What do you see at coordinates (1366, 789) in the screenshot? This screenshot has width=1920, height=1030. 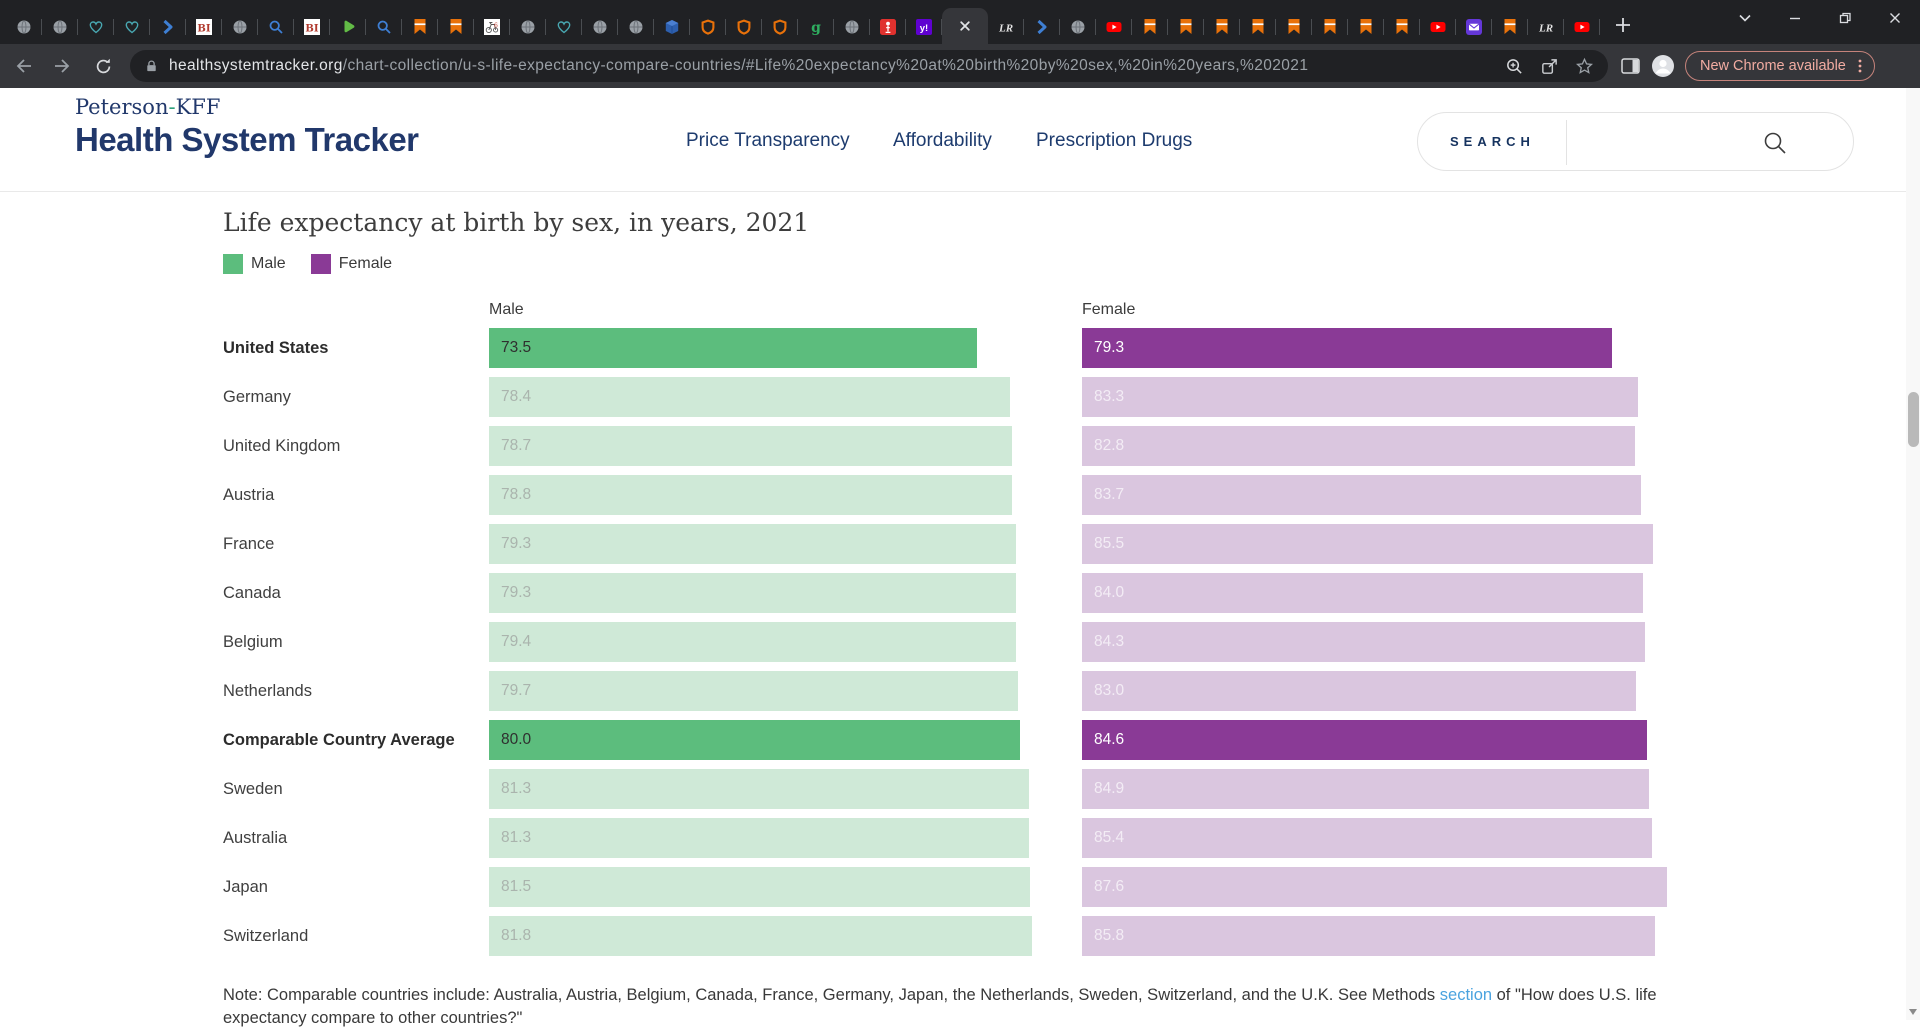 I see `female-bar: 84.9` at bounding box center [1366, 789].